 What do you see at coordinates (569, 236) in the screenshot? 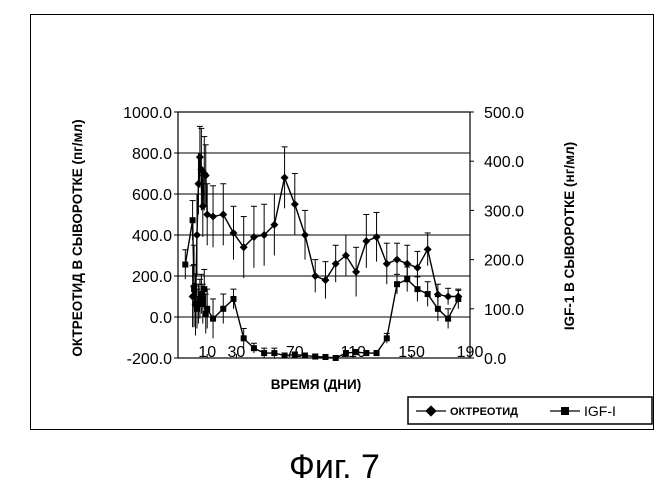
I see `y-right-title: IGF-1 В СЫВОРОТКЕ (нг/мл)` at bounding box center [569, 236].